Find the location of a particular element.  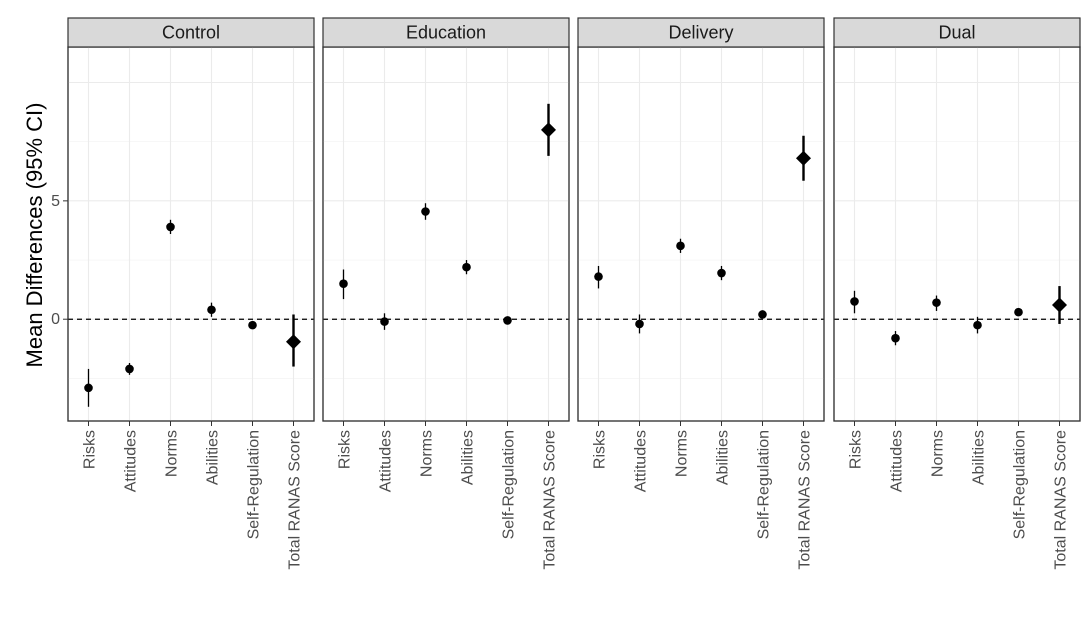

y-tick-label: 5 is located at coordinates (55, 201).